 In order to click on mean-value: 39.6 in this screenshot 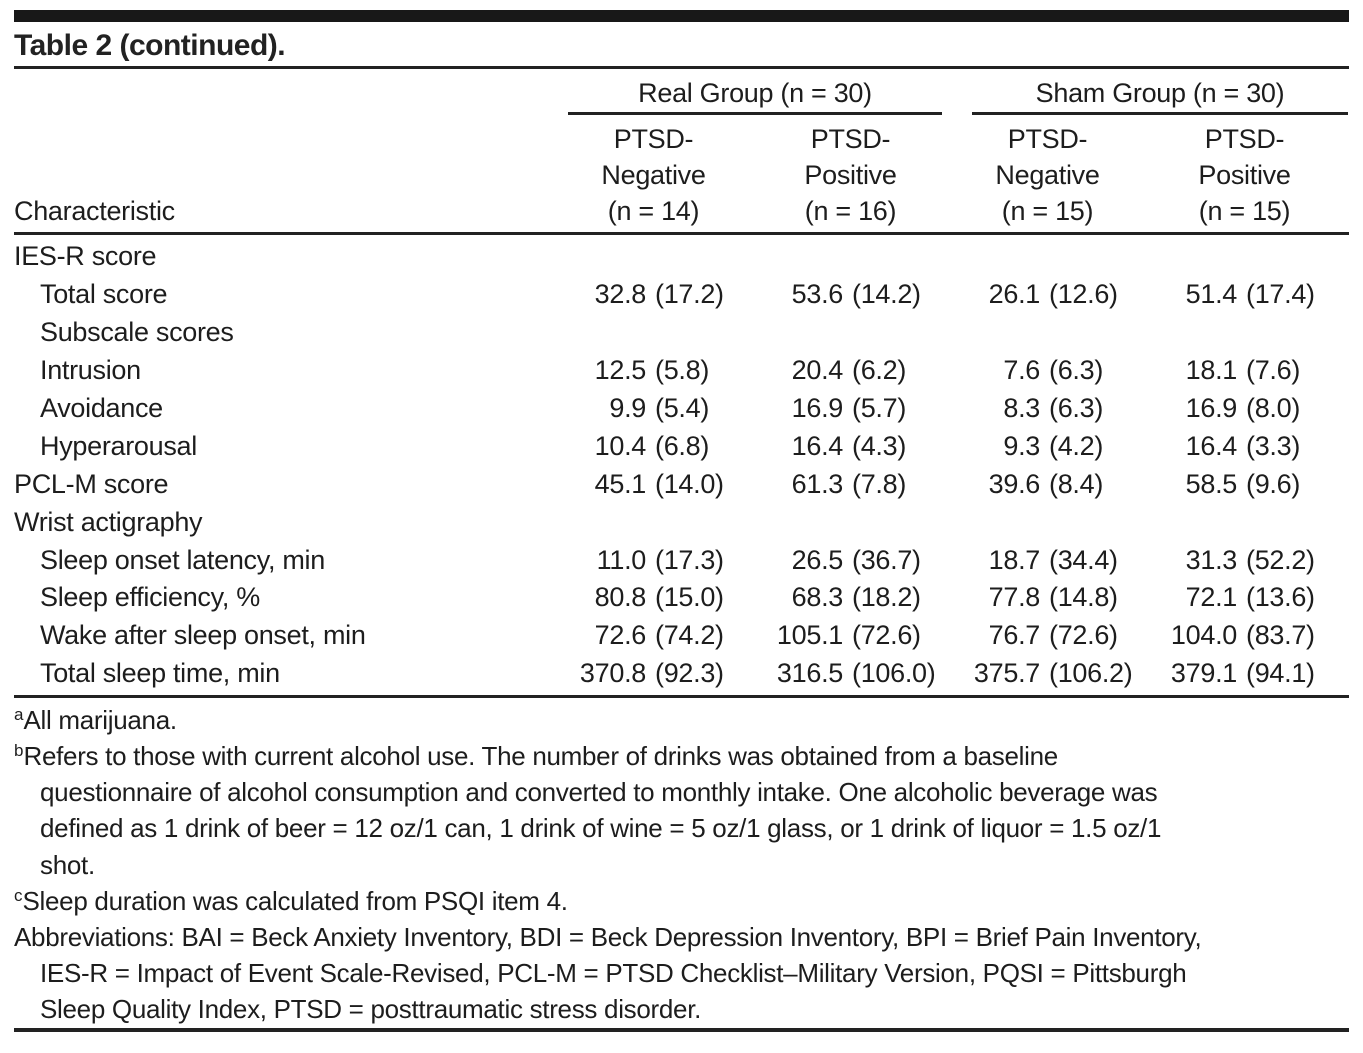, I will do `click(1014, 483)`.